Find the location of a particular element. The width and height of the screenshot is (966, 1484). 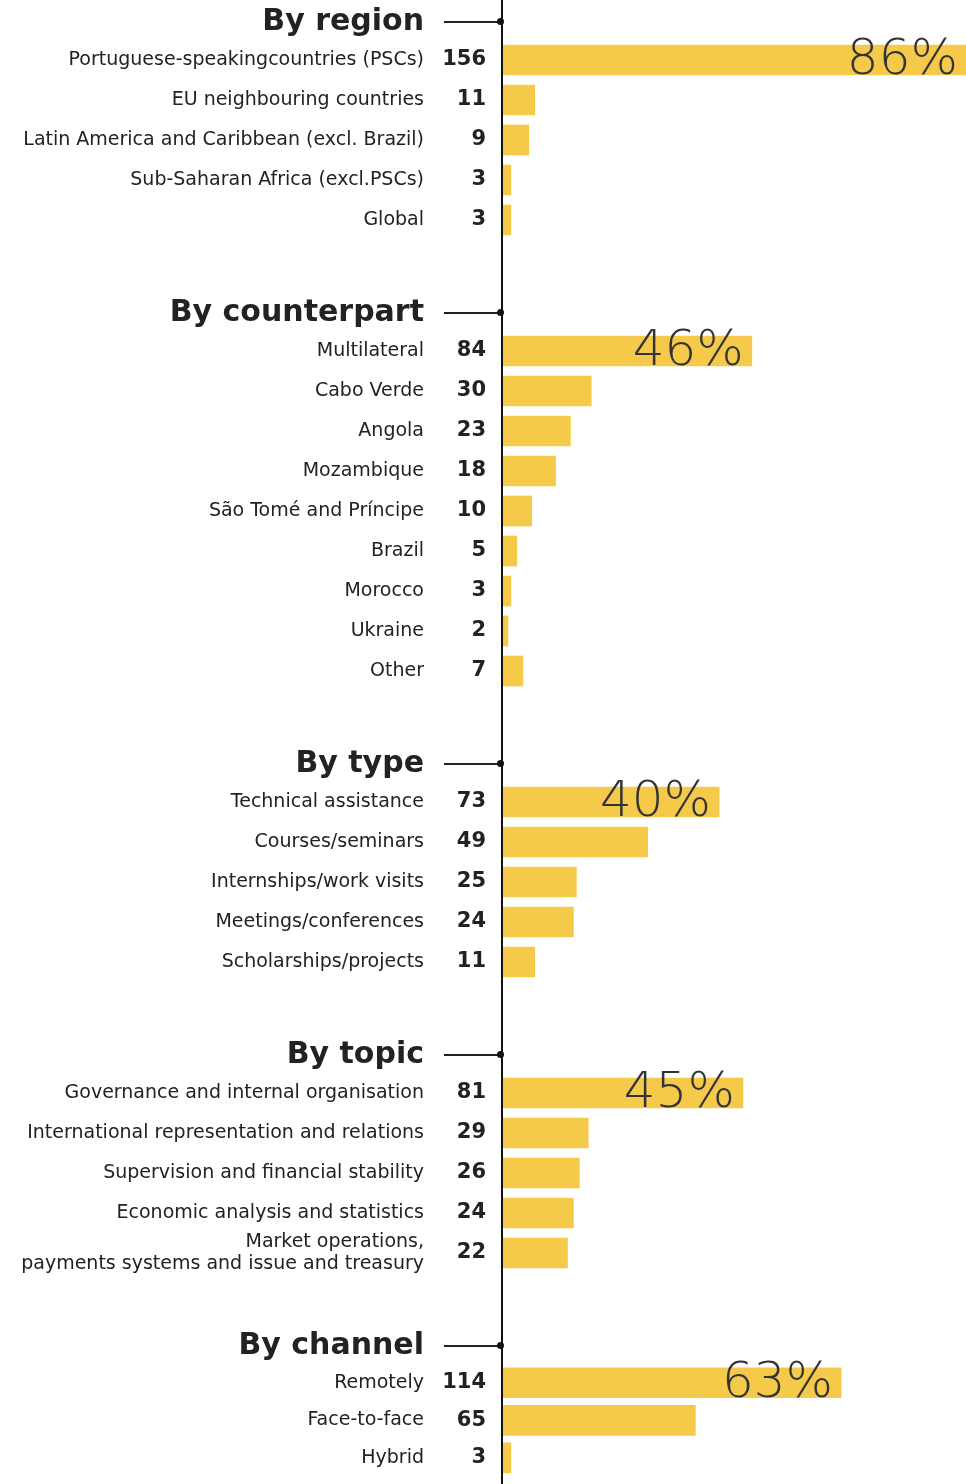

annotation: 45% is located at coordinates (679, 1090).